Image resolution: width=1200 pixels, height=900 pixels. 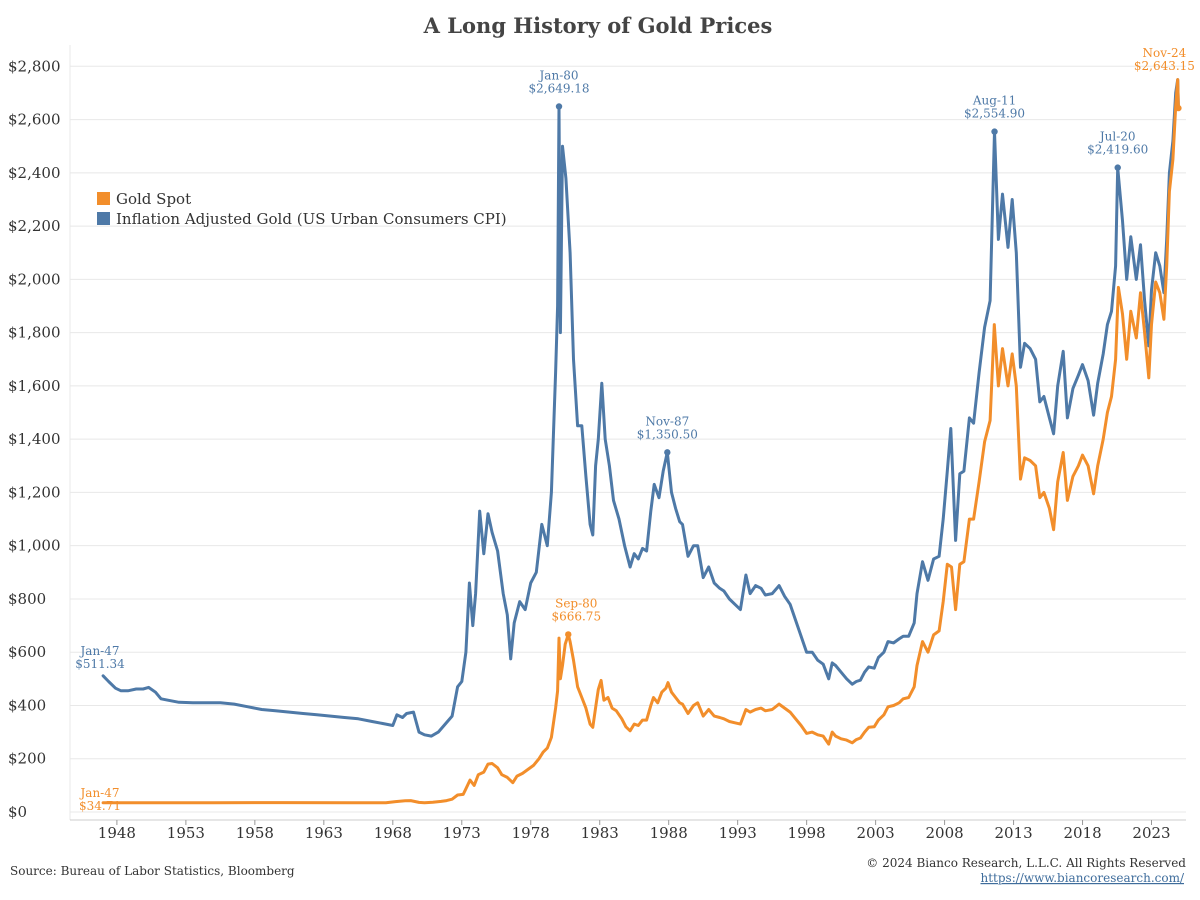 What do you see at coordinates (34, 173) in the screenshot?
I see `y-tick-label: $2,400` at bounding box center [34, 173].